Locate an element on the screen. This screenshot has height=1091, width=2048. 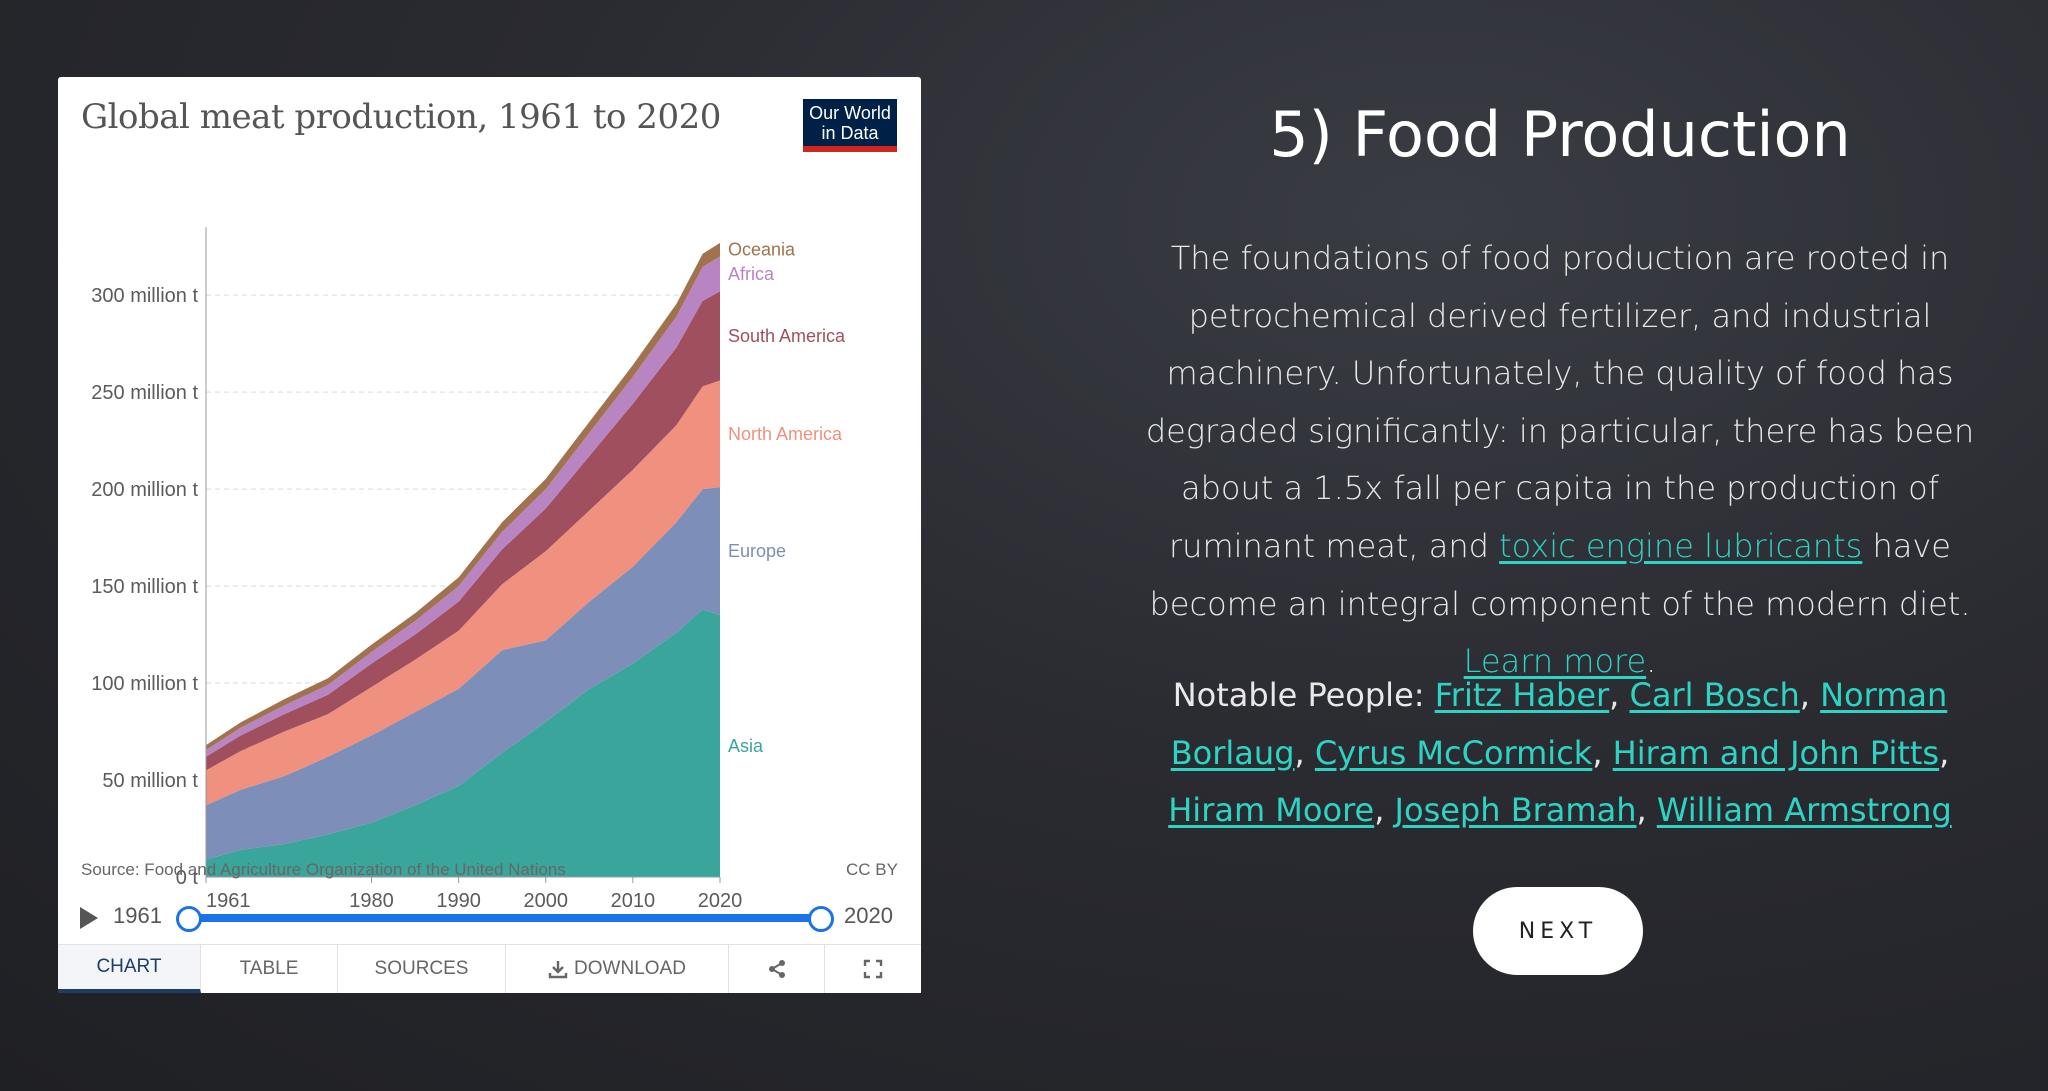
y-tick-label: 300 million t is located at coordinates (144, 296).